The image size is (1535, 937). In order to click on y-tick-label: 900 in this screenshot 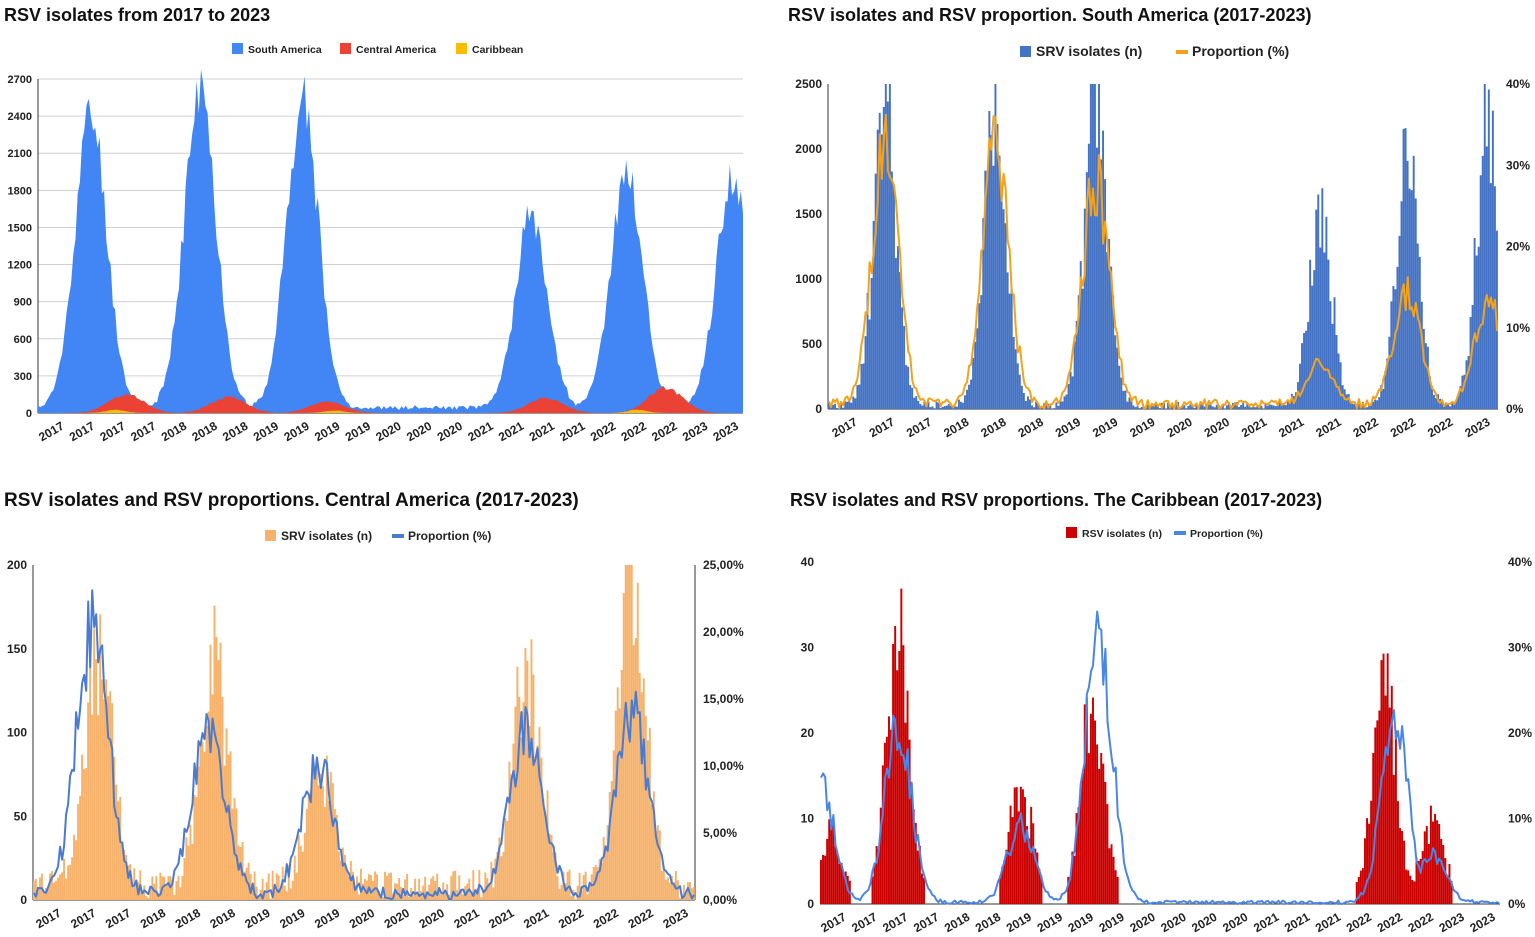, I will do `click(23, 303)`.